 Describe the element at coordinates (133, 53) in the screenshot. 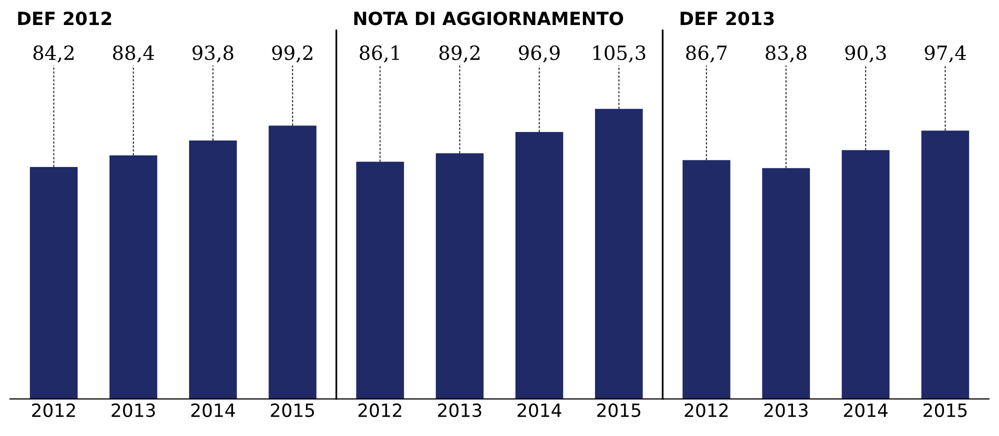

I see `data-label: 88,4` at that location.